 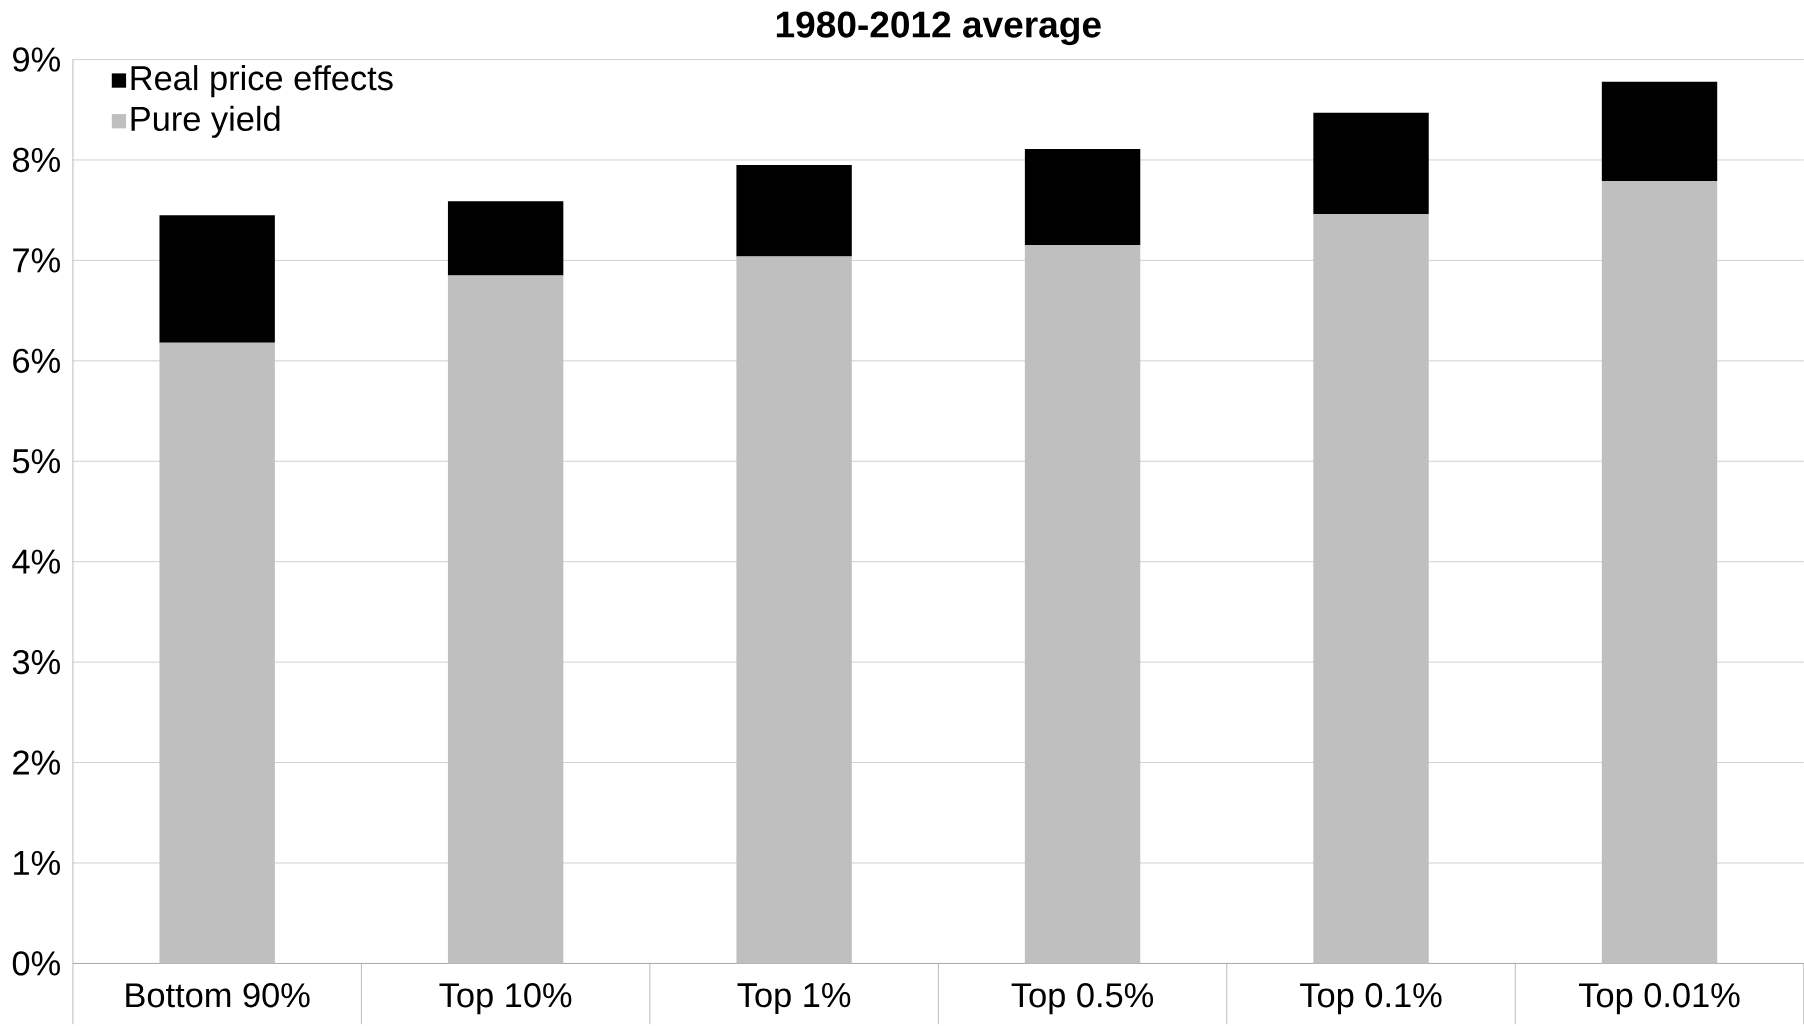 I want to click on x-tick-label: Top 10%, so click(x=505, y=999).